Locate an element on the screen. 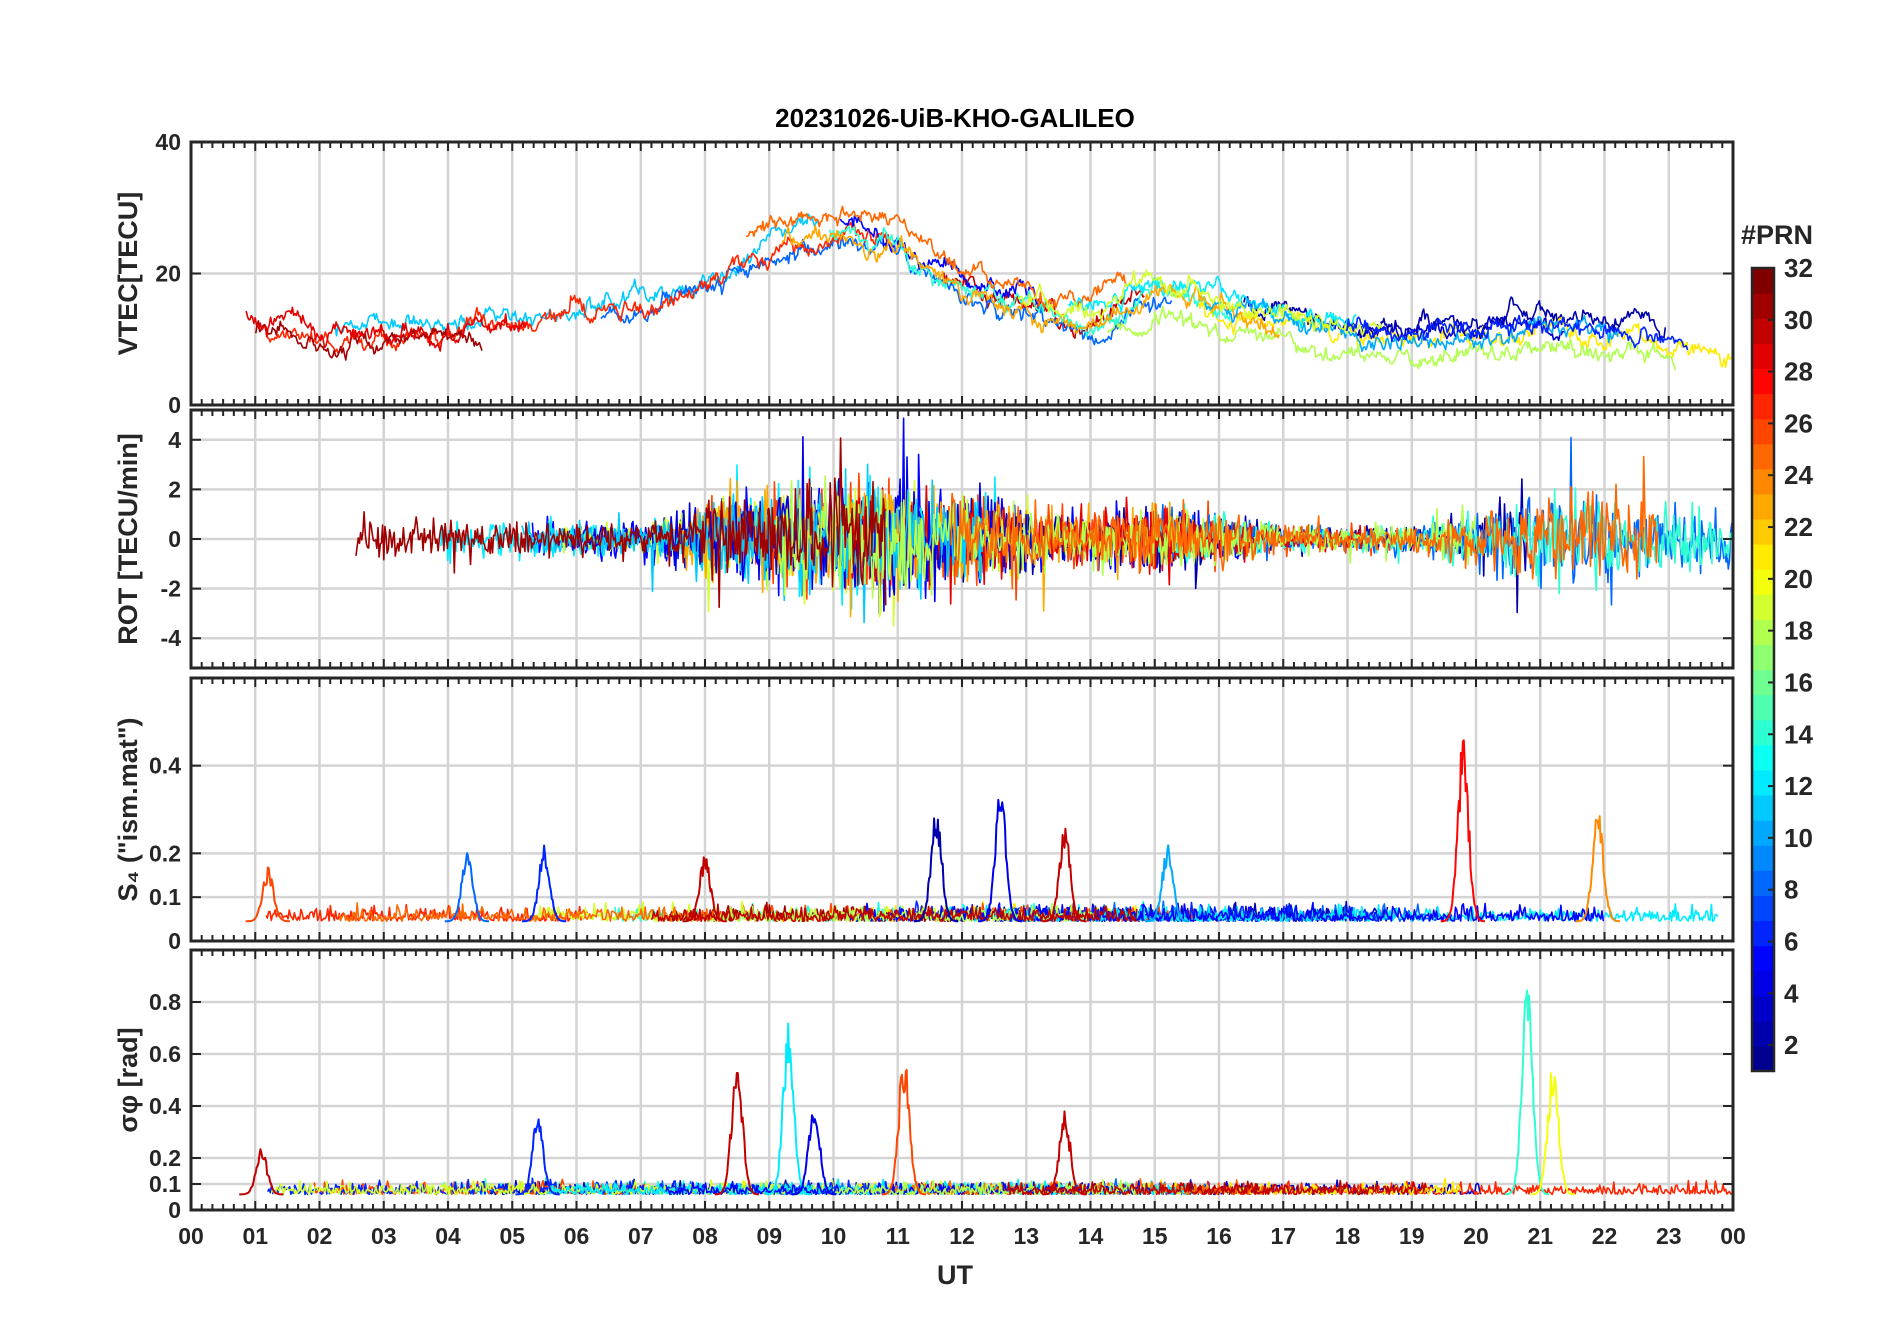 The image size is (1902, 1330). x-tick-label: 17 is located at coordinates (1283, 1236).